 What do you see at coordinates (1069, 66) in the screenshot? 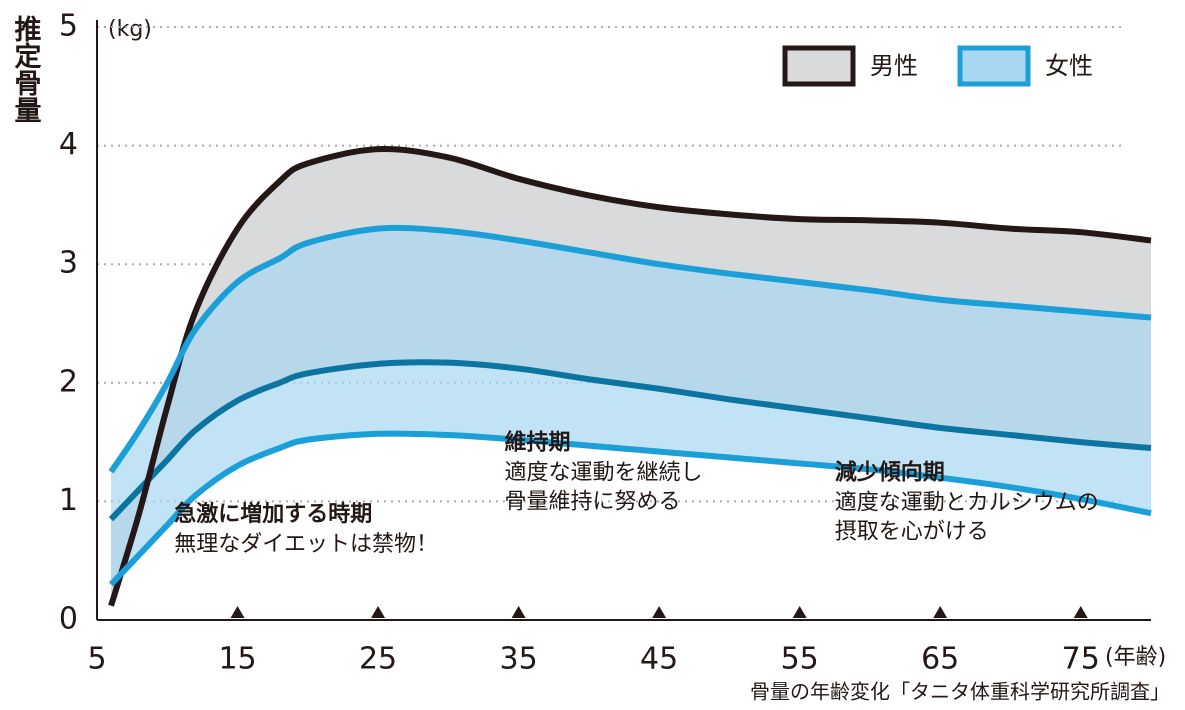
I see `legend-label: 女性` at bounding box center [1069, 66].